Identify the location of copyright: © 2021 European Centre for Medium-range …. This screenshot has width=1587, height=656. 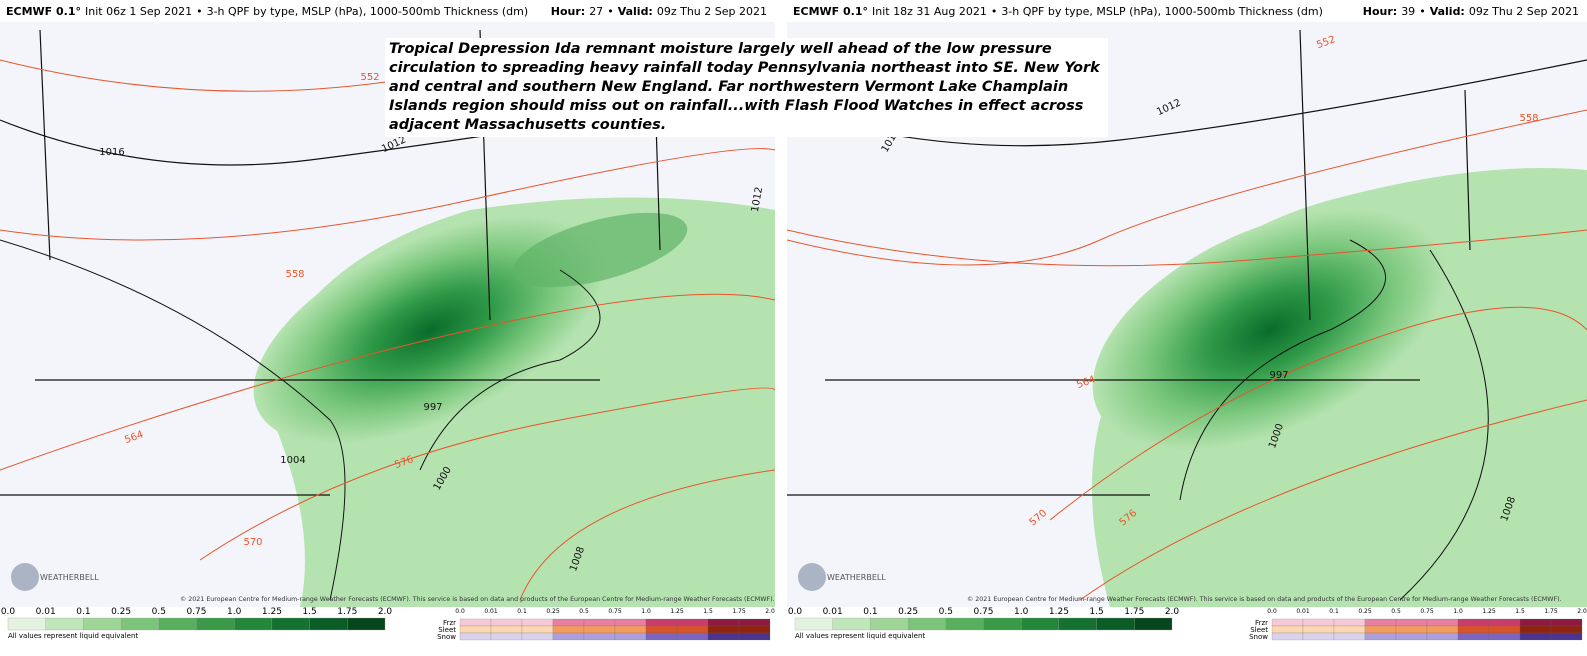
(477, 599).